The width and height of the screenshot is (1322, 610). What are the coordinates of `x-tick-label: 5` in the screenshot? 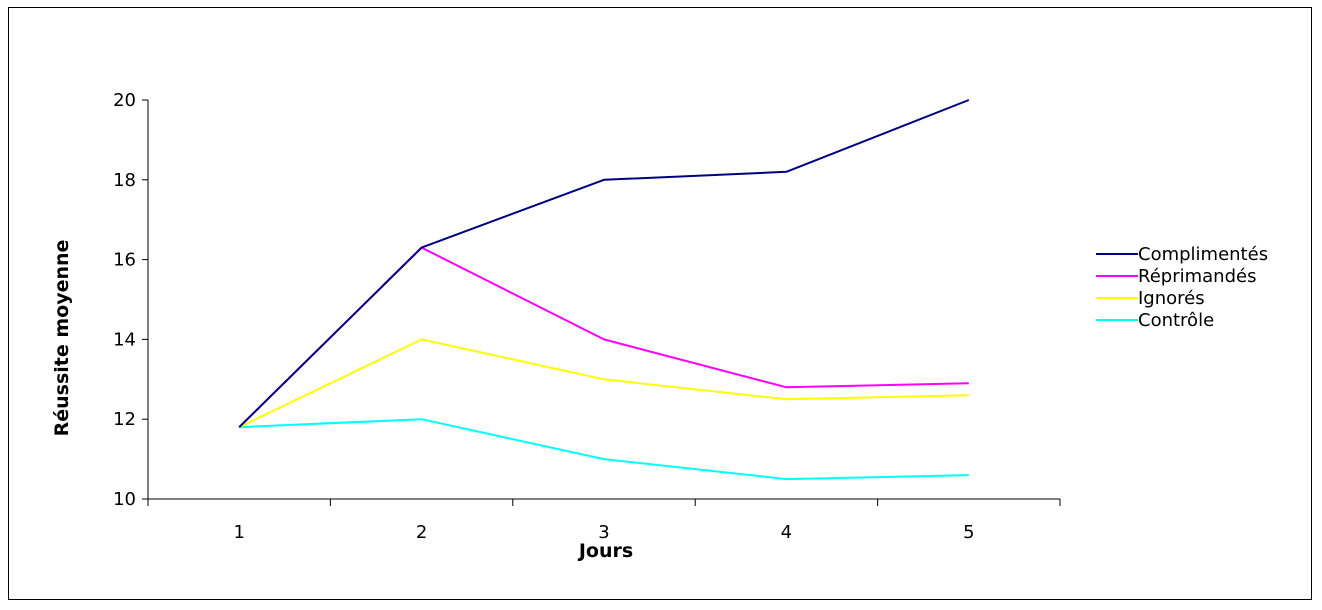 It's located at (968, 532).